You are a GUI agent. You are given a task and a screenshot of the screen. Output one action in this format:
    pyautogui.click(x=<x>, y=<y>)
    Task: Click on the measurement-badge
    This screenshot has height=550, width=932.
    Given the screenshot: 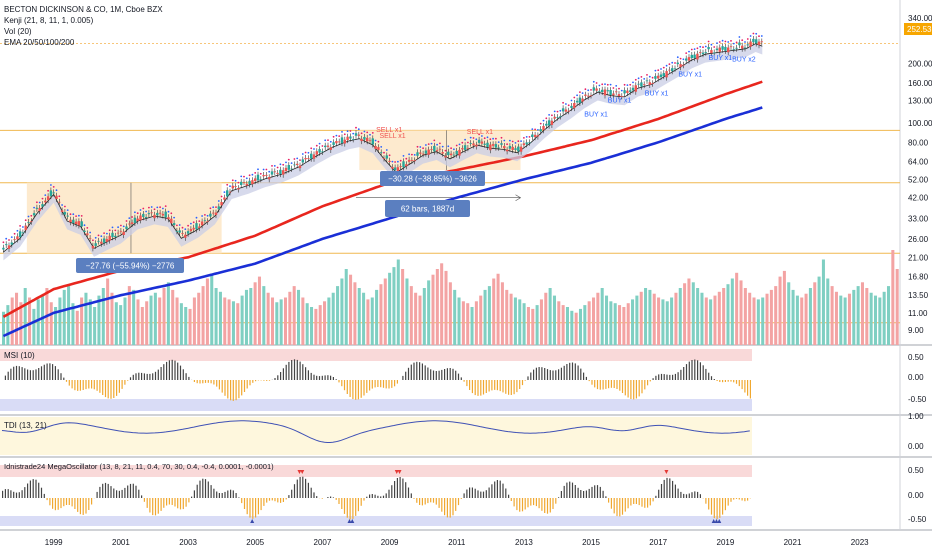 What is the action you would take?
    pyautogui.click(x=130, y=265)
    